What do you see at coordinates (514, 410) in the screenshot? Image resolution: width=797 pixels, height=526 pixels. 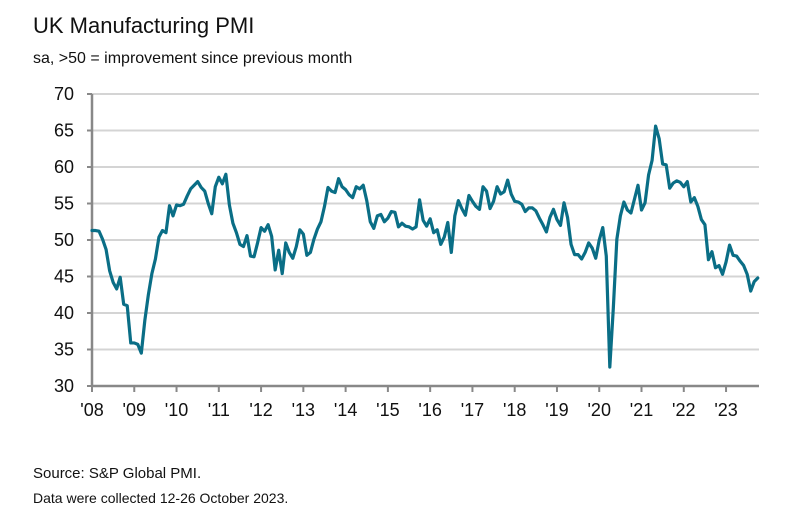 I see `x-tick-label: '18` at bounding box center [514, 410].